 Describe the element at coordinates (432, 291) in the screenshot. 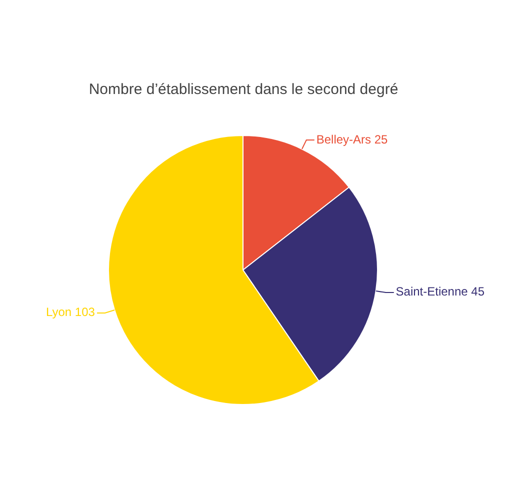

I see `slice-label: Saint-Etienne` at that location.